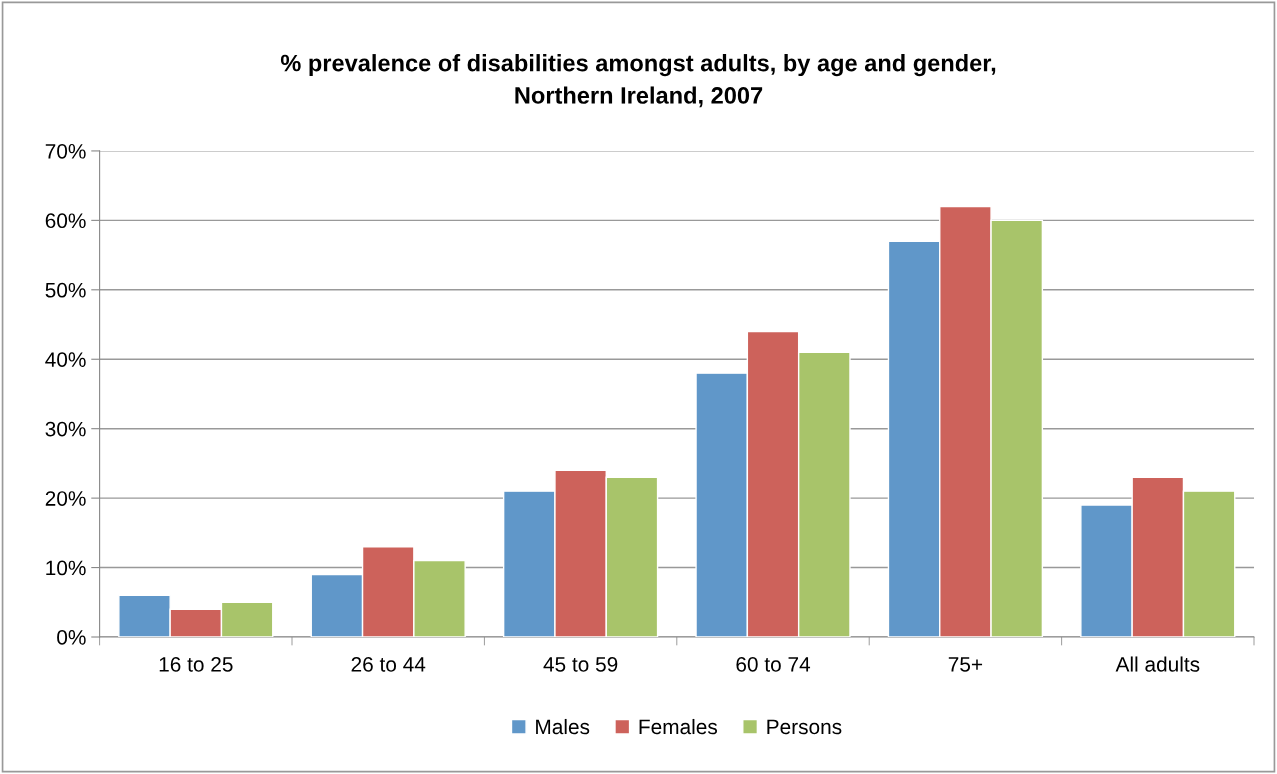  What do you see at coordinates (65, 290) in the screenshot?
I see `y-tick-label: 50%` at bounding box center [65, 290].